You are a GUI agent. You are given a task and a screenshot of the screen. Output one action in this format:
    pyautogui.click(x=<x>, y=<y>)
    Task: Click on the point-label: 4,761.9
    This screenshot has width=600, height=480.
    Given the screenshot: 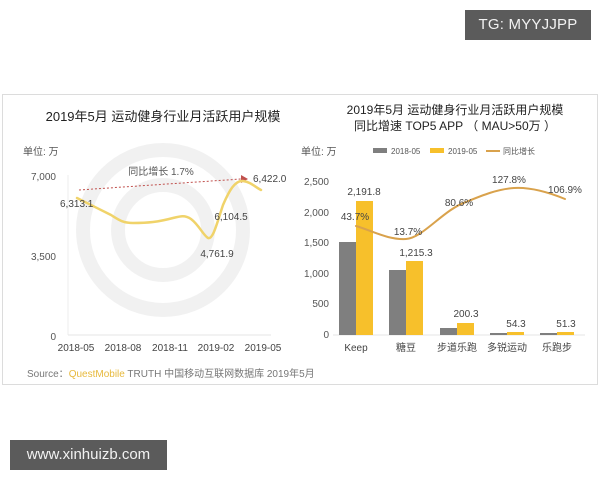 What is the action you would take?
    pyautogui.click(x=217, y=254)
    